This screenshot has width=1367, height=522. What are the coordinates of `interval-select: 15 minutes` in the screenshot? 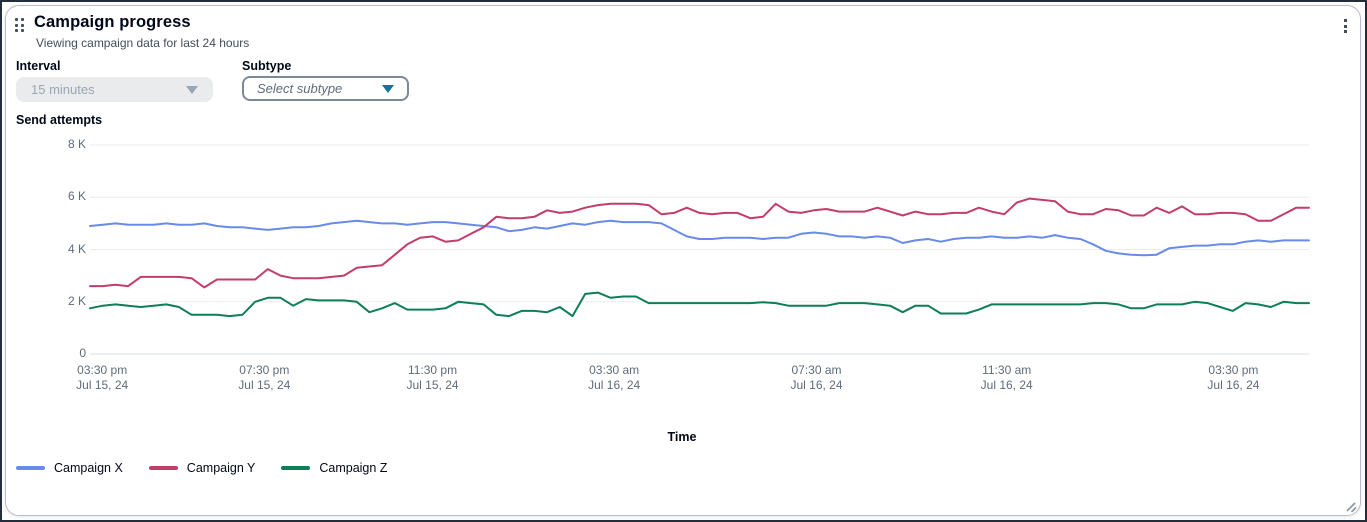 It's located at (114, 89).